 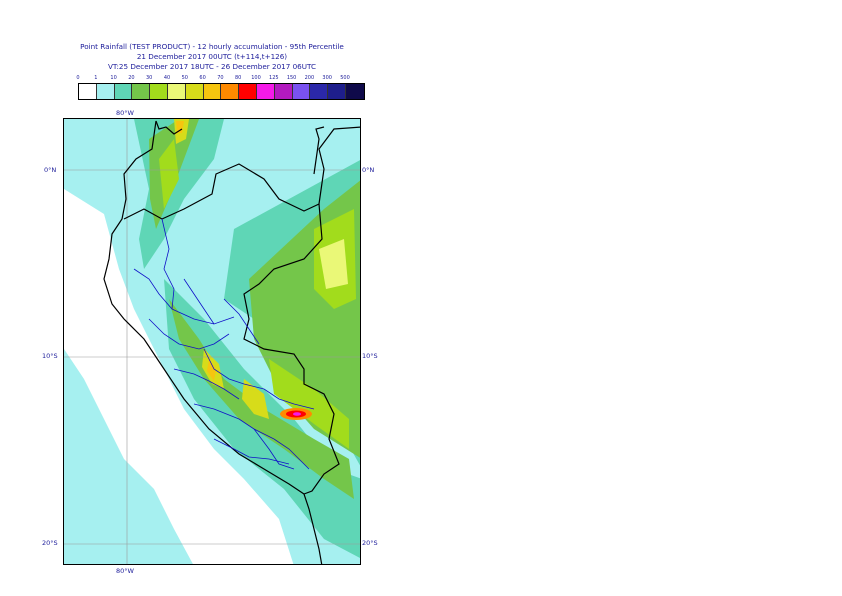 What do you see at coordinates (370, 543) in the screenshot?
I see `lat-label-20-right: 20°S` at bounding box center [370, 543].